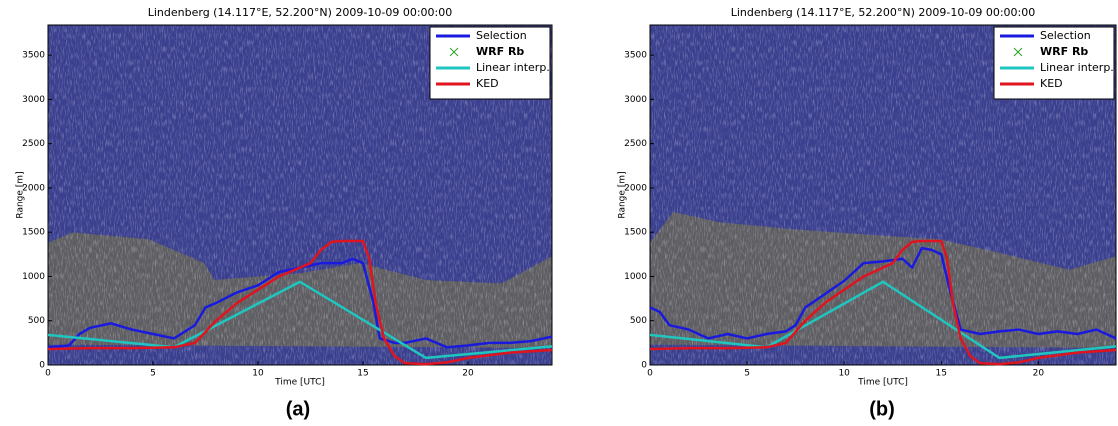 This screenshot has height=426, width=1118. Describe the element at coordinates (882, 409) in the screenshot. I see `caption: (b)` at that location.